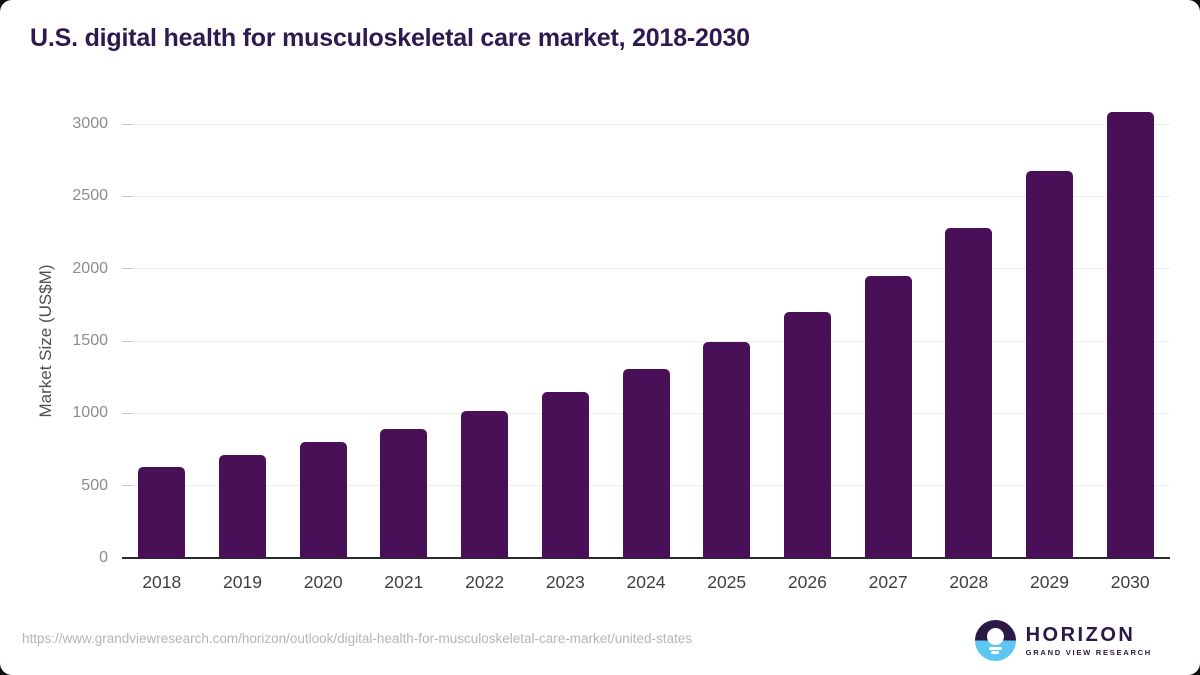 The height and width of the screenshot is (675, 1200). What do you see at coordinates (969, 393) in the screenshot?
I see `bar-2028` at bounding box center [969, 393].